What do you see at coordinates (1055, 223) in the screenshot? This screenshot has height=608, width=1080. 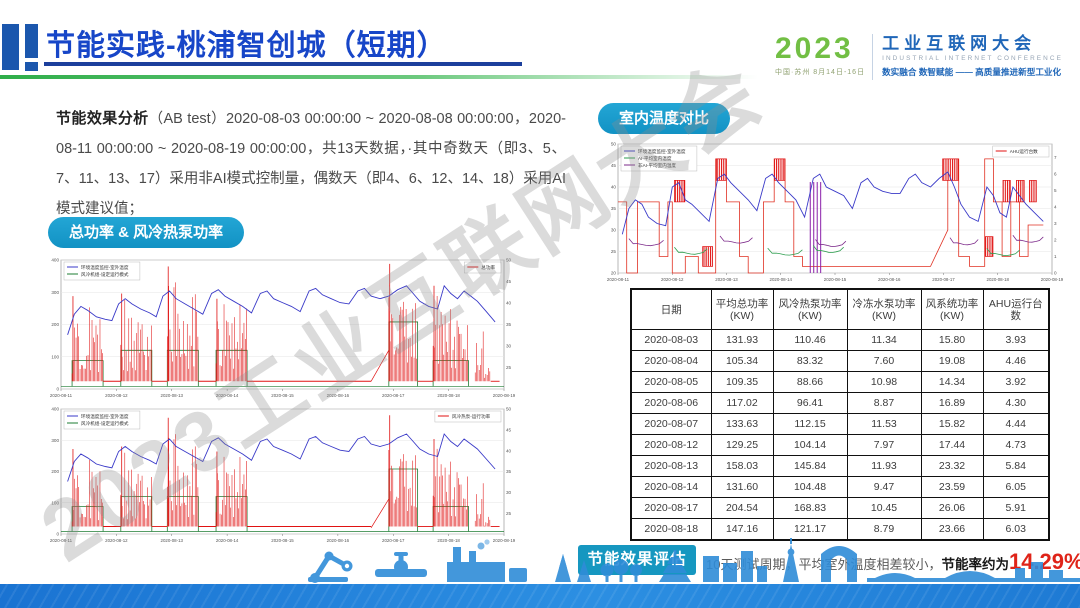 I see `svg-text: 3` at bounding box center [1055, 223].